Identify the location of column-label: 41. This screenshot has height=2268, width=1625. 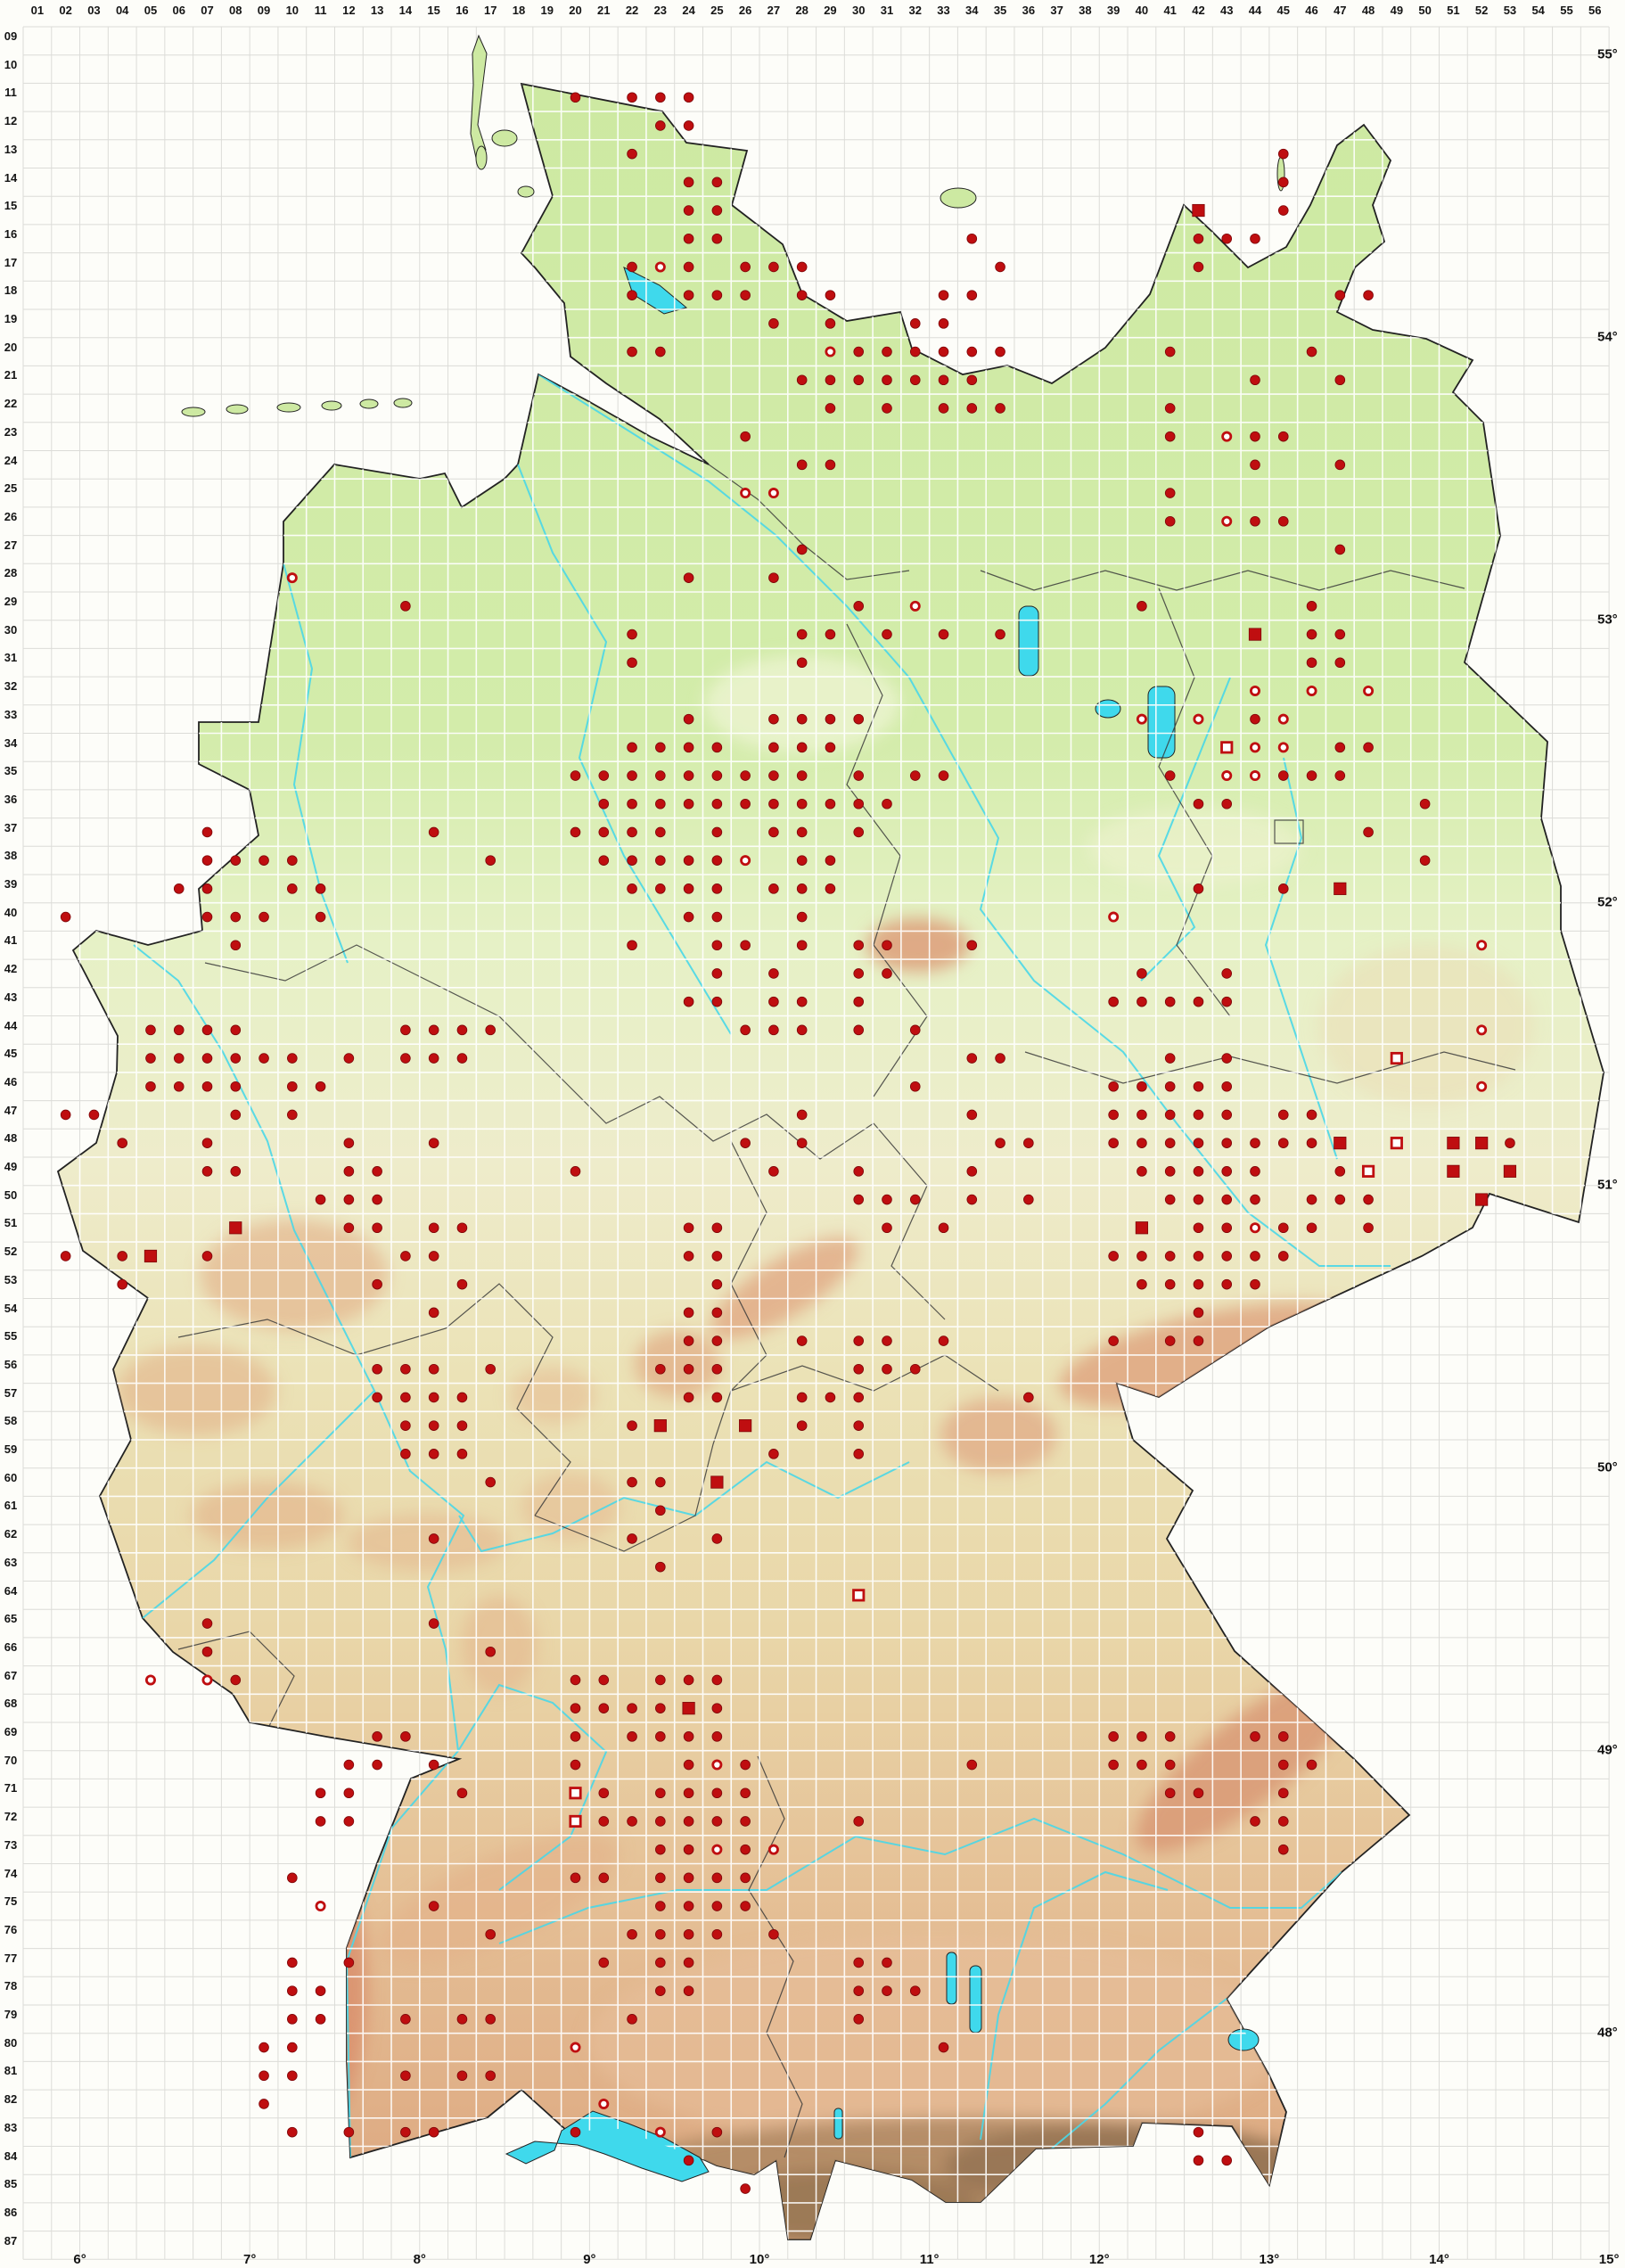
(1170, 10).